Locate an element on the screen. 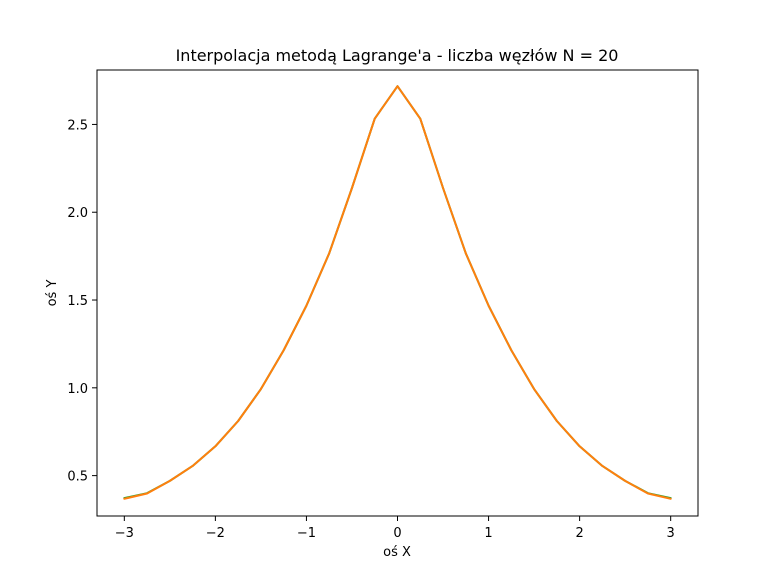 Image resolution: width=776 pixels, height=580 pixels. x-tick-label: 2 is located at coordinates (579, 533).